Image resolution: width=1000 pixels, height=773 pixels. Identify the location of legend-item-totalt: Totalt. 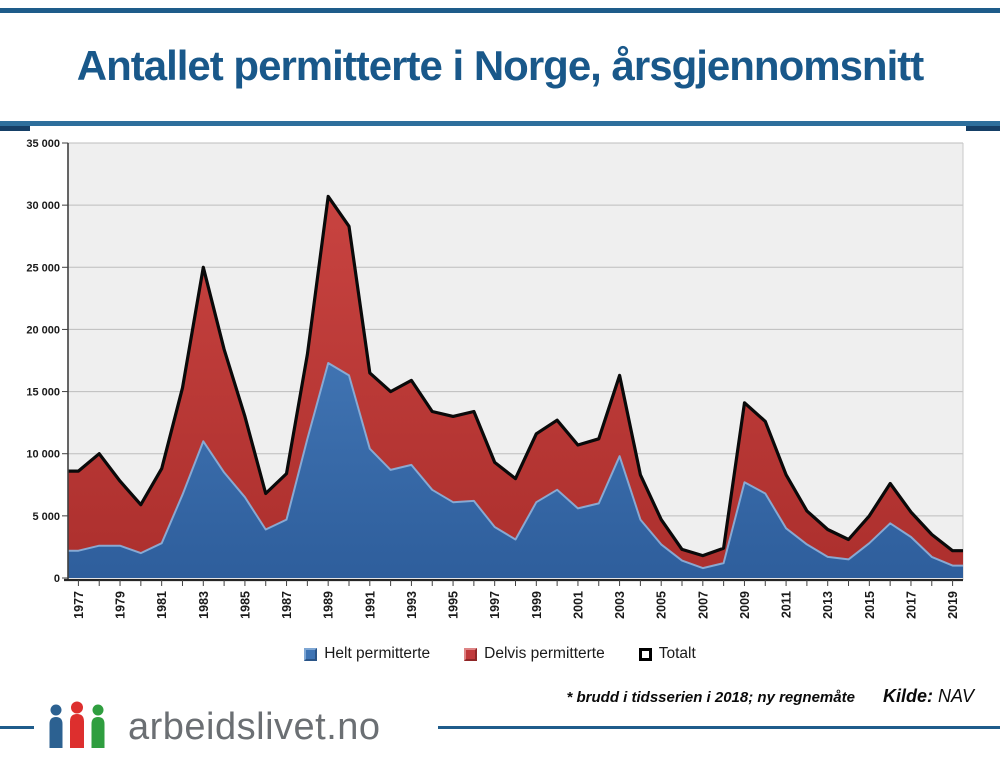
(667, 654).